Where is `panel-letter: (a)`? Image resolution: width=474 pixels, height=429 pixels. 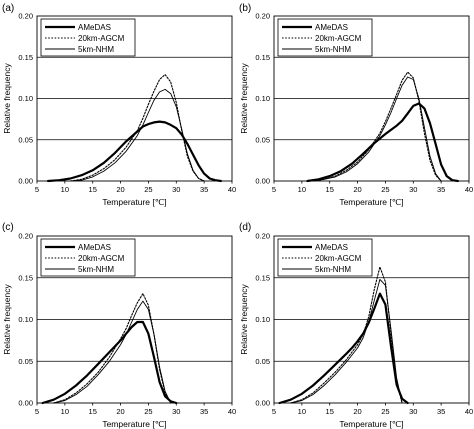
panel-letter: (a) is located at coordinates (8, 8).